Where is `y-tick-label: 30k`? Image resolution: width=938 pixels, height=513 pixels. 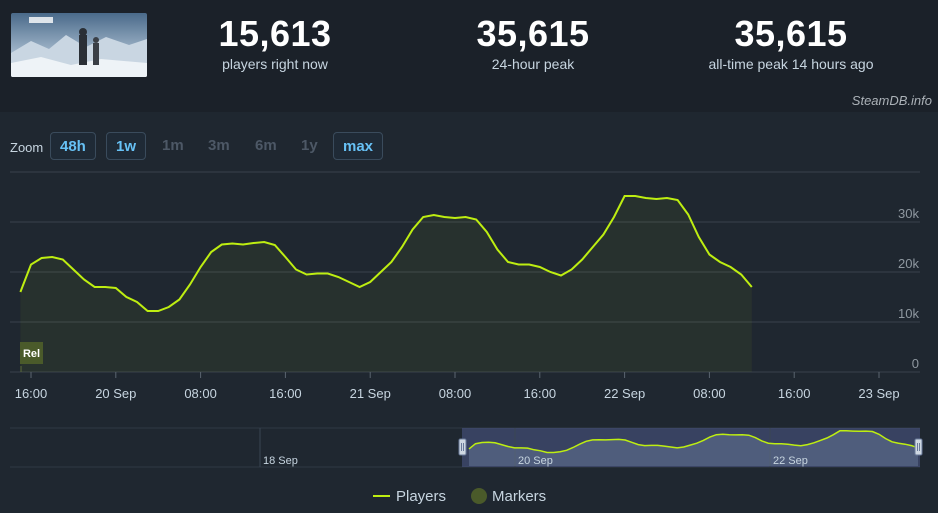
y-tick-label: 30k is located at coordinates (908, 213).